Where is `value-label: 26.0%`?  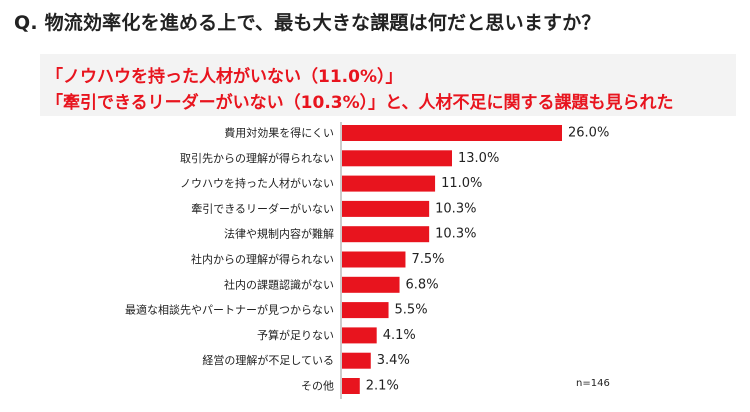 value-label: 26.0% is located at coordinates (588, 133).